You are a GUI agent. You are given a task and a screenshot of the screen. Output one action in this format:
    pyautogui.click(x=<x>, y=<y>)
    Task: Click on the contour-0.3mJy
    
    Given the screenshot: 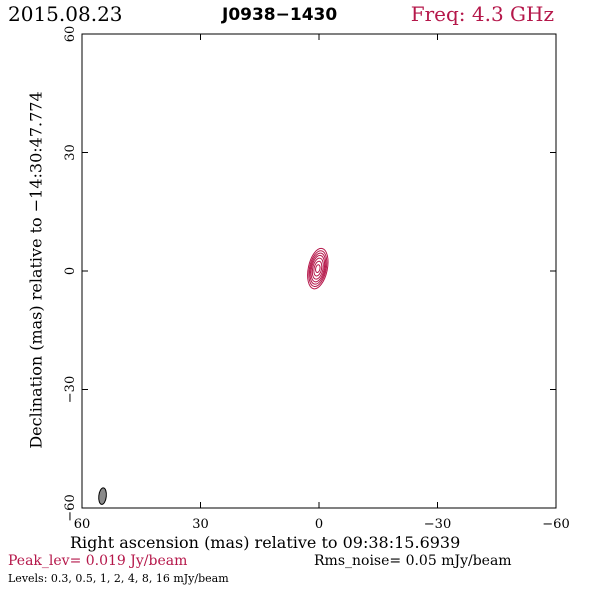 What is the action you would take?
    pyautogui.click(x=318, y=268)
    